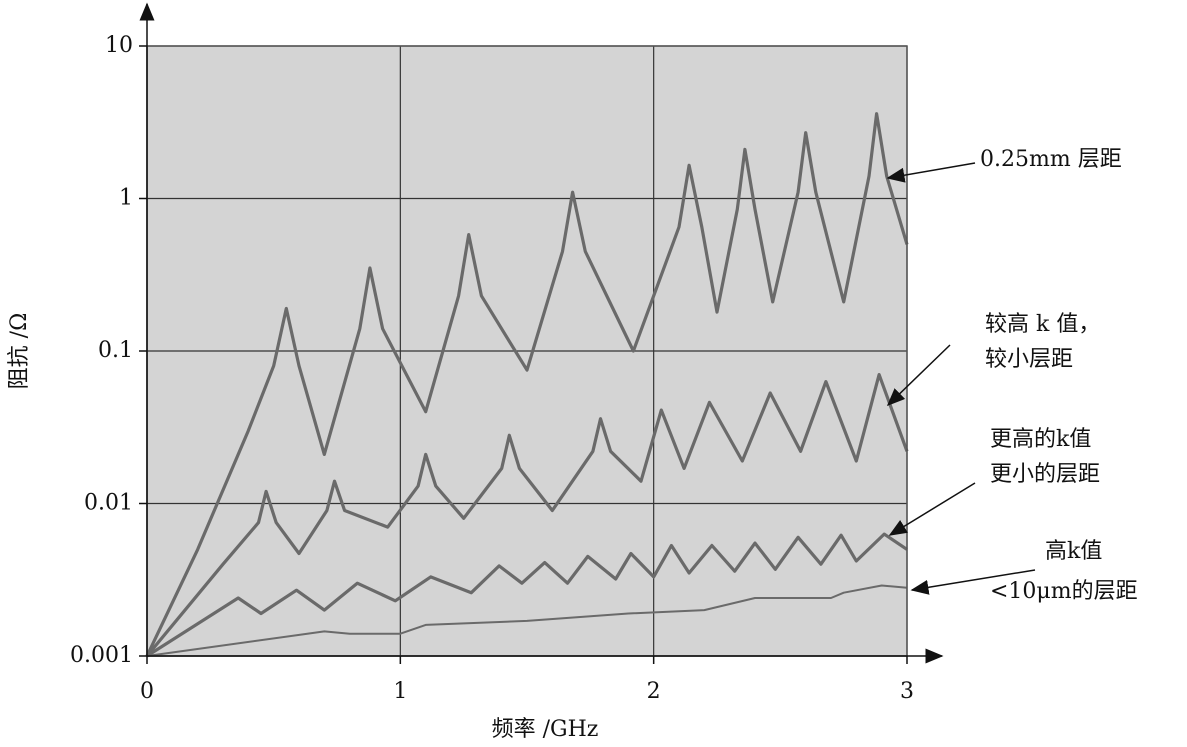  I want to click on annotation: 高k值, so click(1073, 551).